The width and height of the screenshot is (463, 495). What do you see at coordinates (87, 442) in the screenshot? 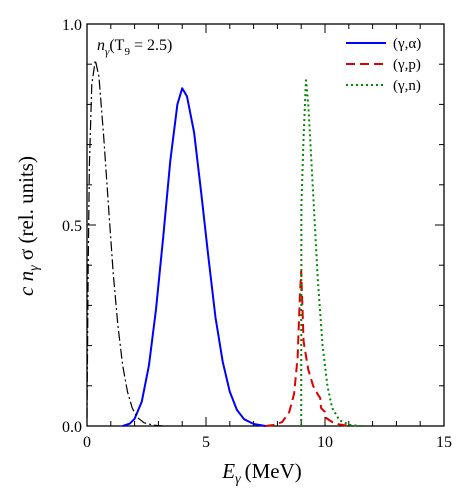
I see `x-tick-label: 0` at bounding box center [87, 442].